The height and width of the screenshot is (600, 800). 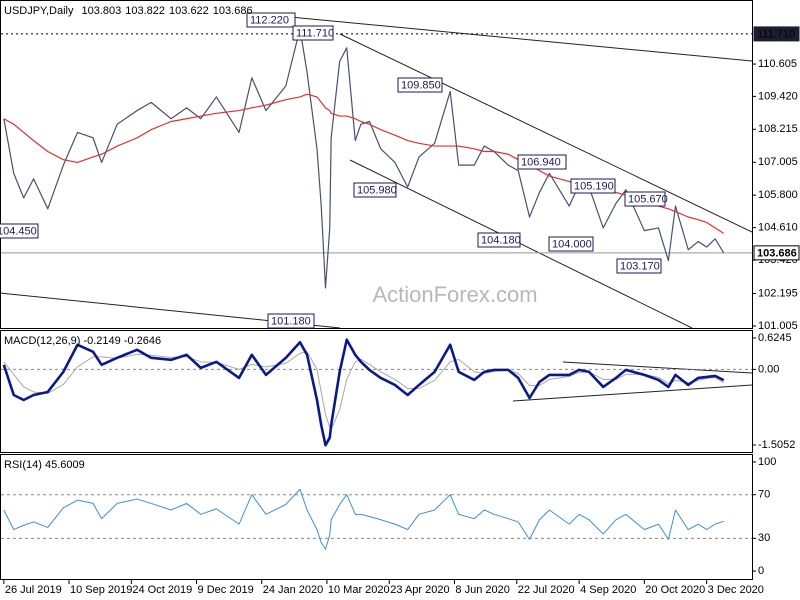 I want to click on annotation-label: 106.940, so click(x=541, y=162).